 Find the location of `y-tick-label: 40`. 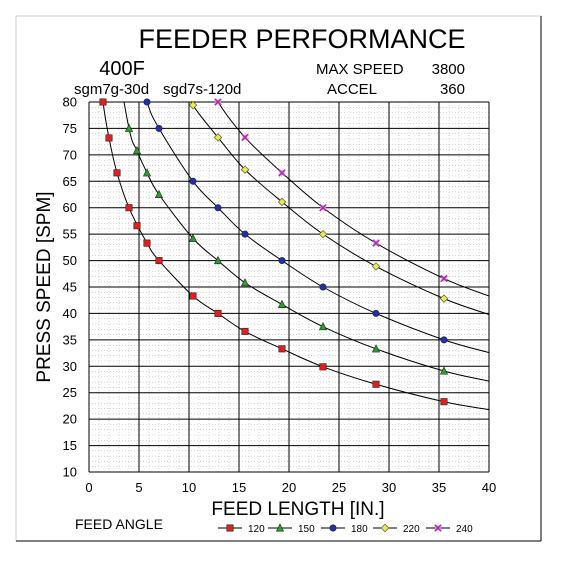

y-tick-label: 40 is located at coordinates (70, 313).